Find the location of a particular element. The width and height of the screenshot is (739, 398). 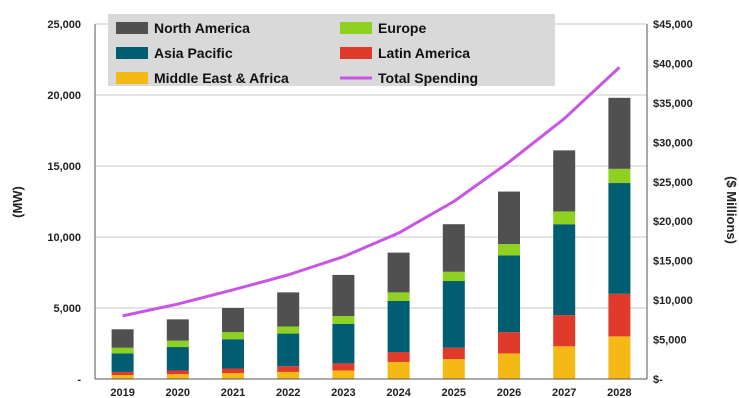

x-tick-label: 2019 is located at coordinates (122, 392).